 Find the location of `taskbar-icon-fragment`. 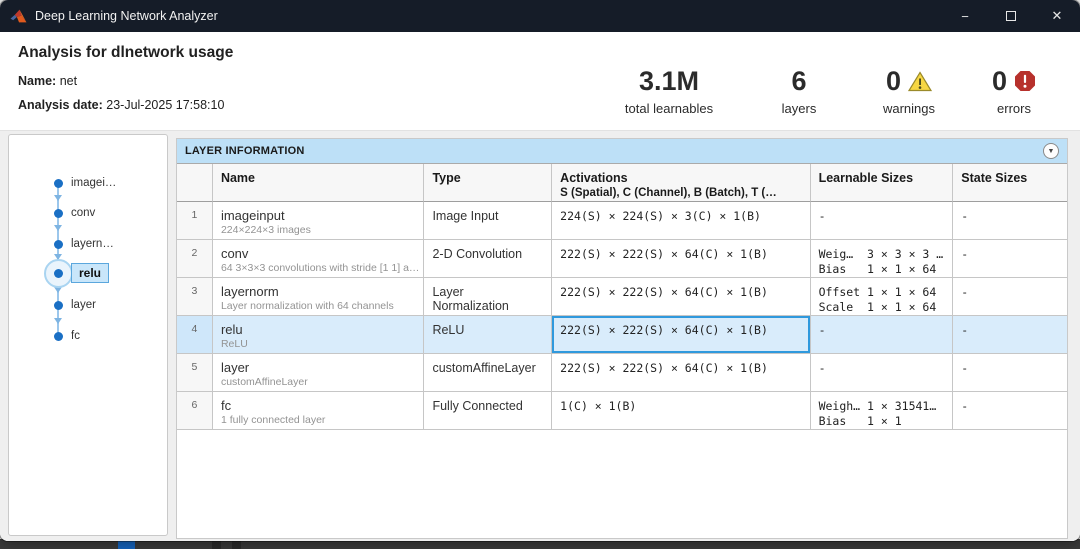

taskbar-icon-fragment is located at coordinates (126, 544).